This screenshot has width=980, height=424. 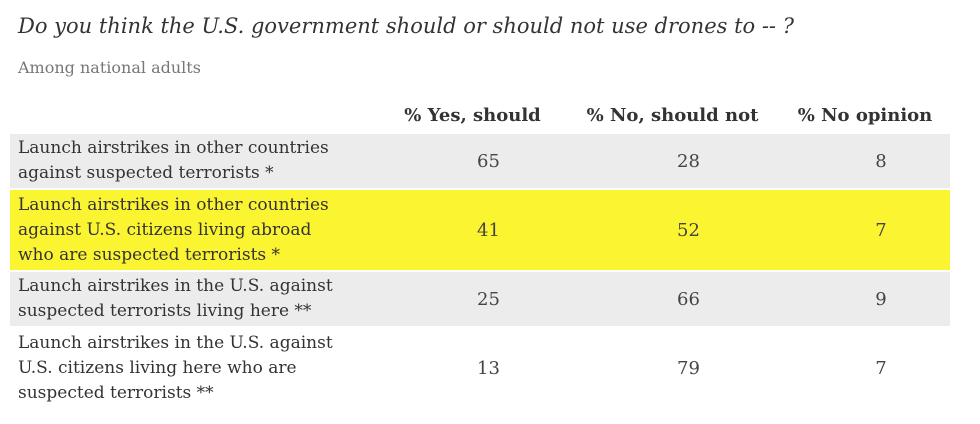 I want to click on row-label-line: U.S. citizens living here who are, so click(x=157, y=367).